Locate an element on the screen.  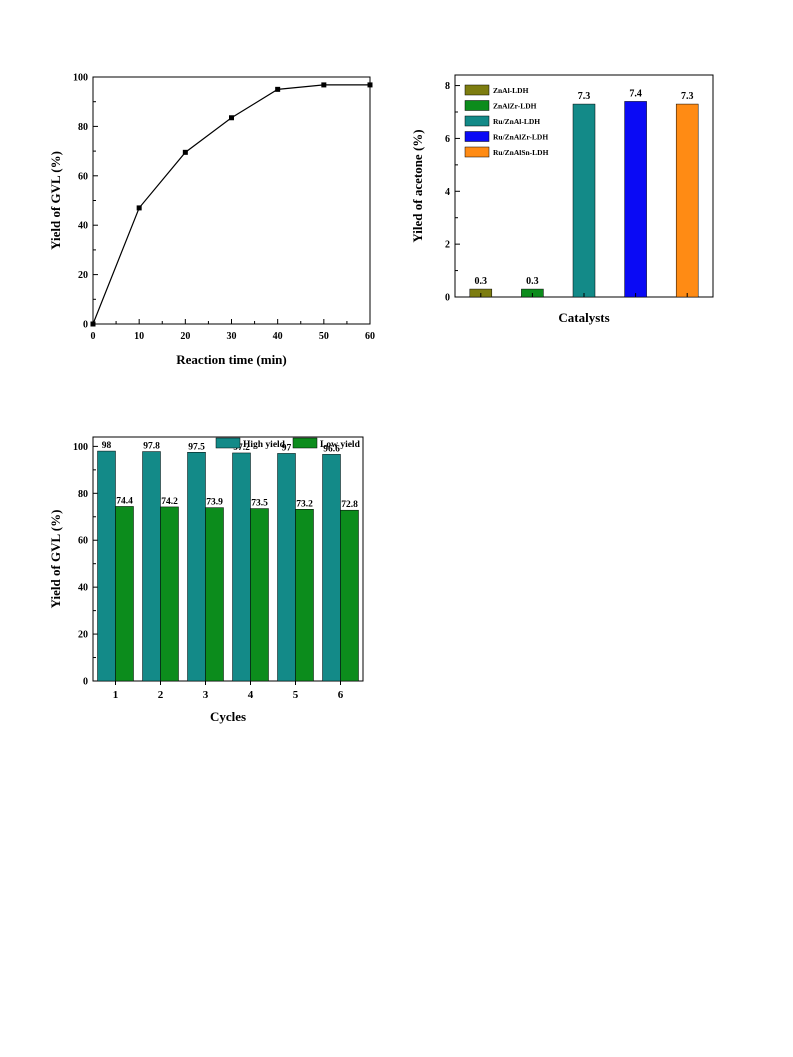
y-tick-label: 2 is located at coordinates (447, 245).